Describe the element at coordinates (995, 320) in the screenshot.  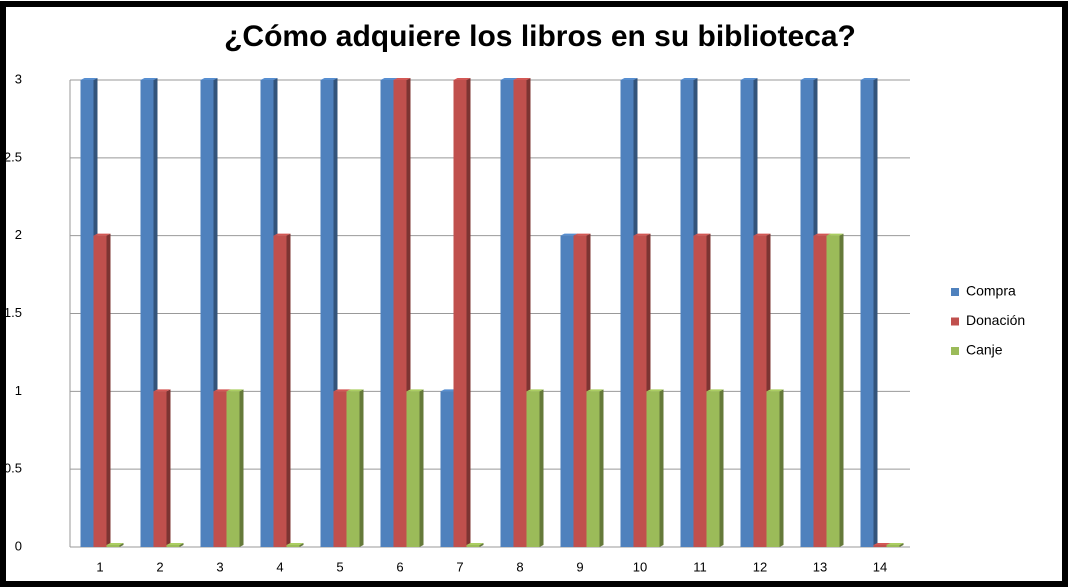
I see `legend-label: Donación` at that location.